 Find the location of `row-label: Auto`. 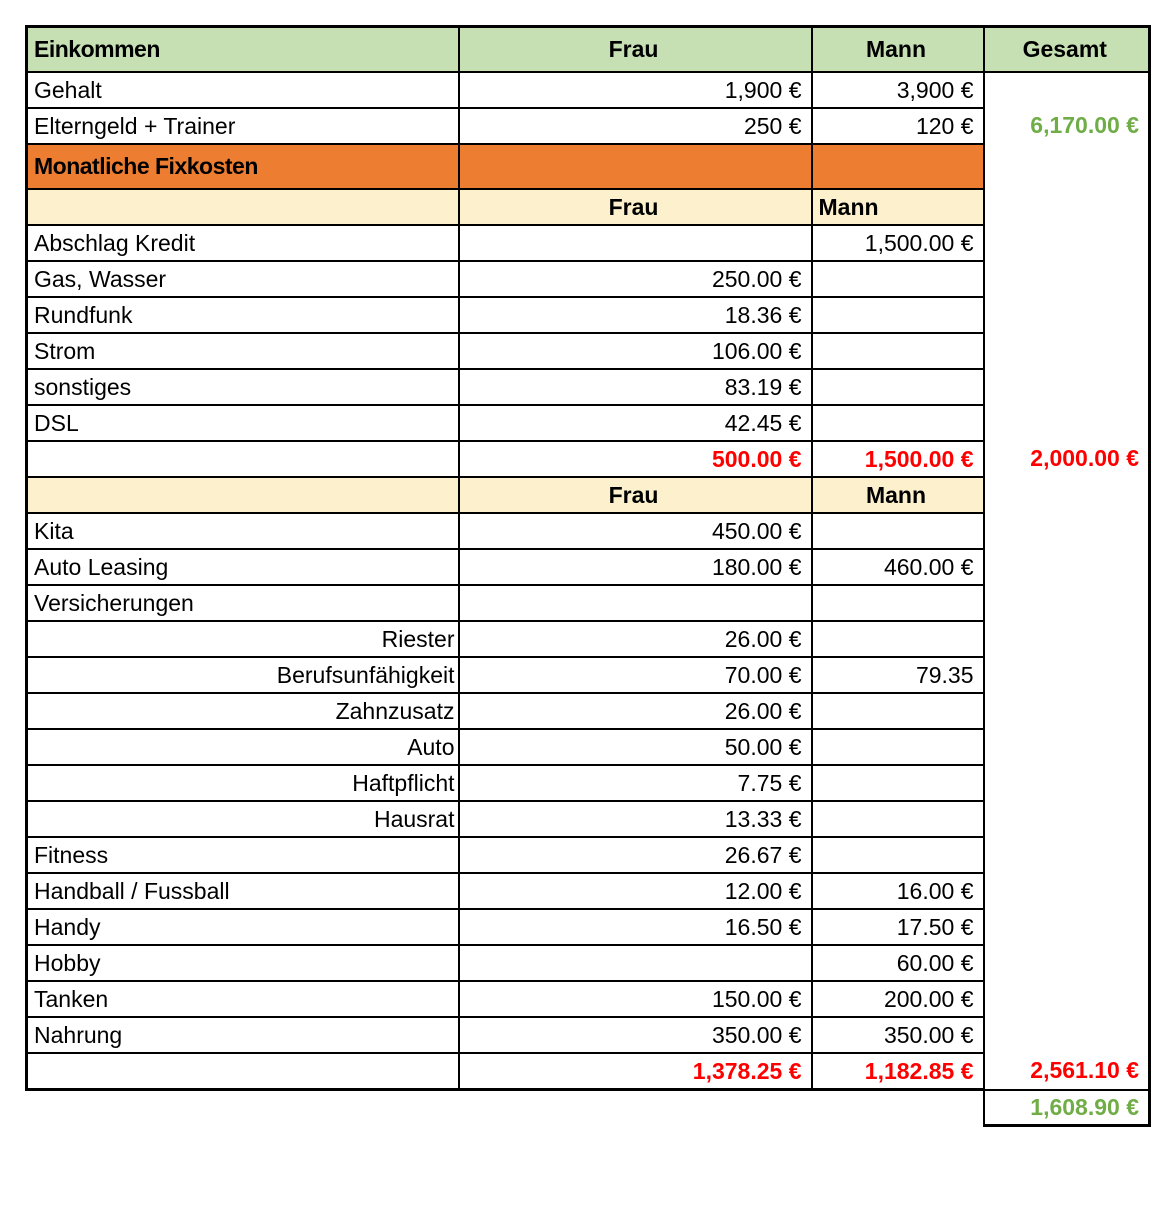

row-label: Auto is located at coordinates (242, 747).